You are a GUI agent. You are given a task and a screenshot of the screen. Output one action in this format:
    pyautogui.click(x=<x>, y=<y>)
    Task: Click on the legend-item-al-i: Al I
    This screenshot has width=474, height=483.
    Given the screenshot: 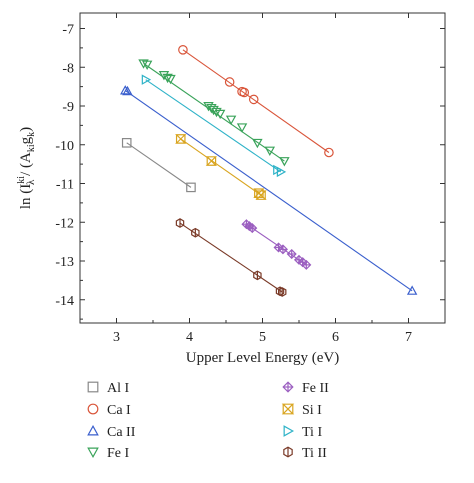 What is the action you would take?
    pyautogui.click(x=108, y=388)
    